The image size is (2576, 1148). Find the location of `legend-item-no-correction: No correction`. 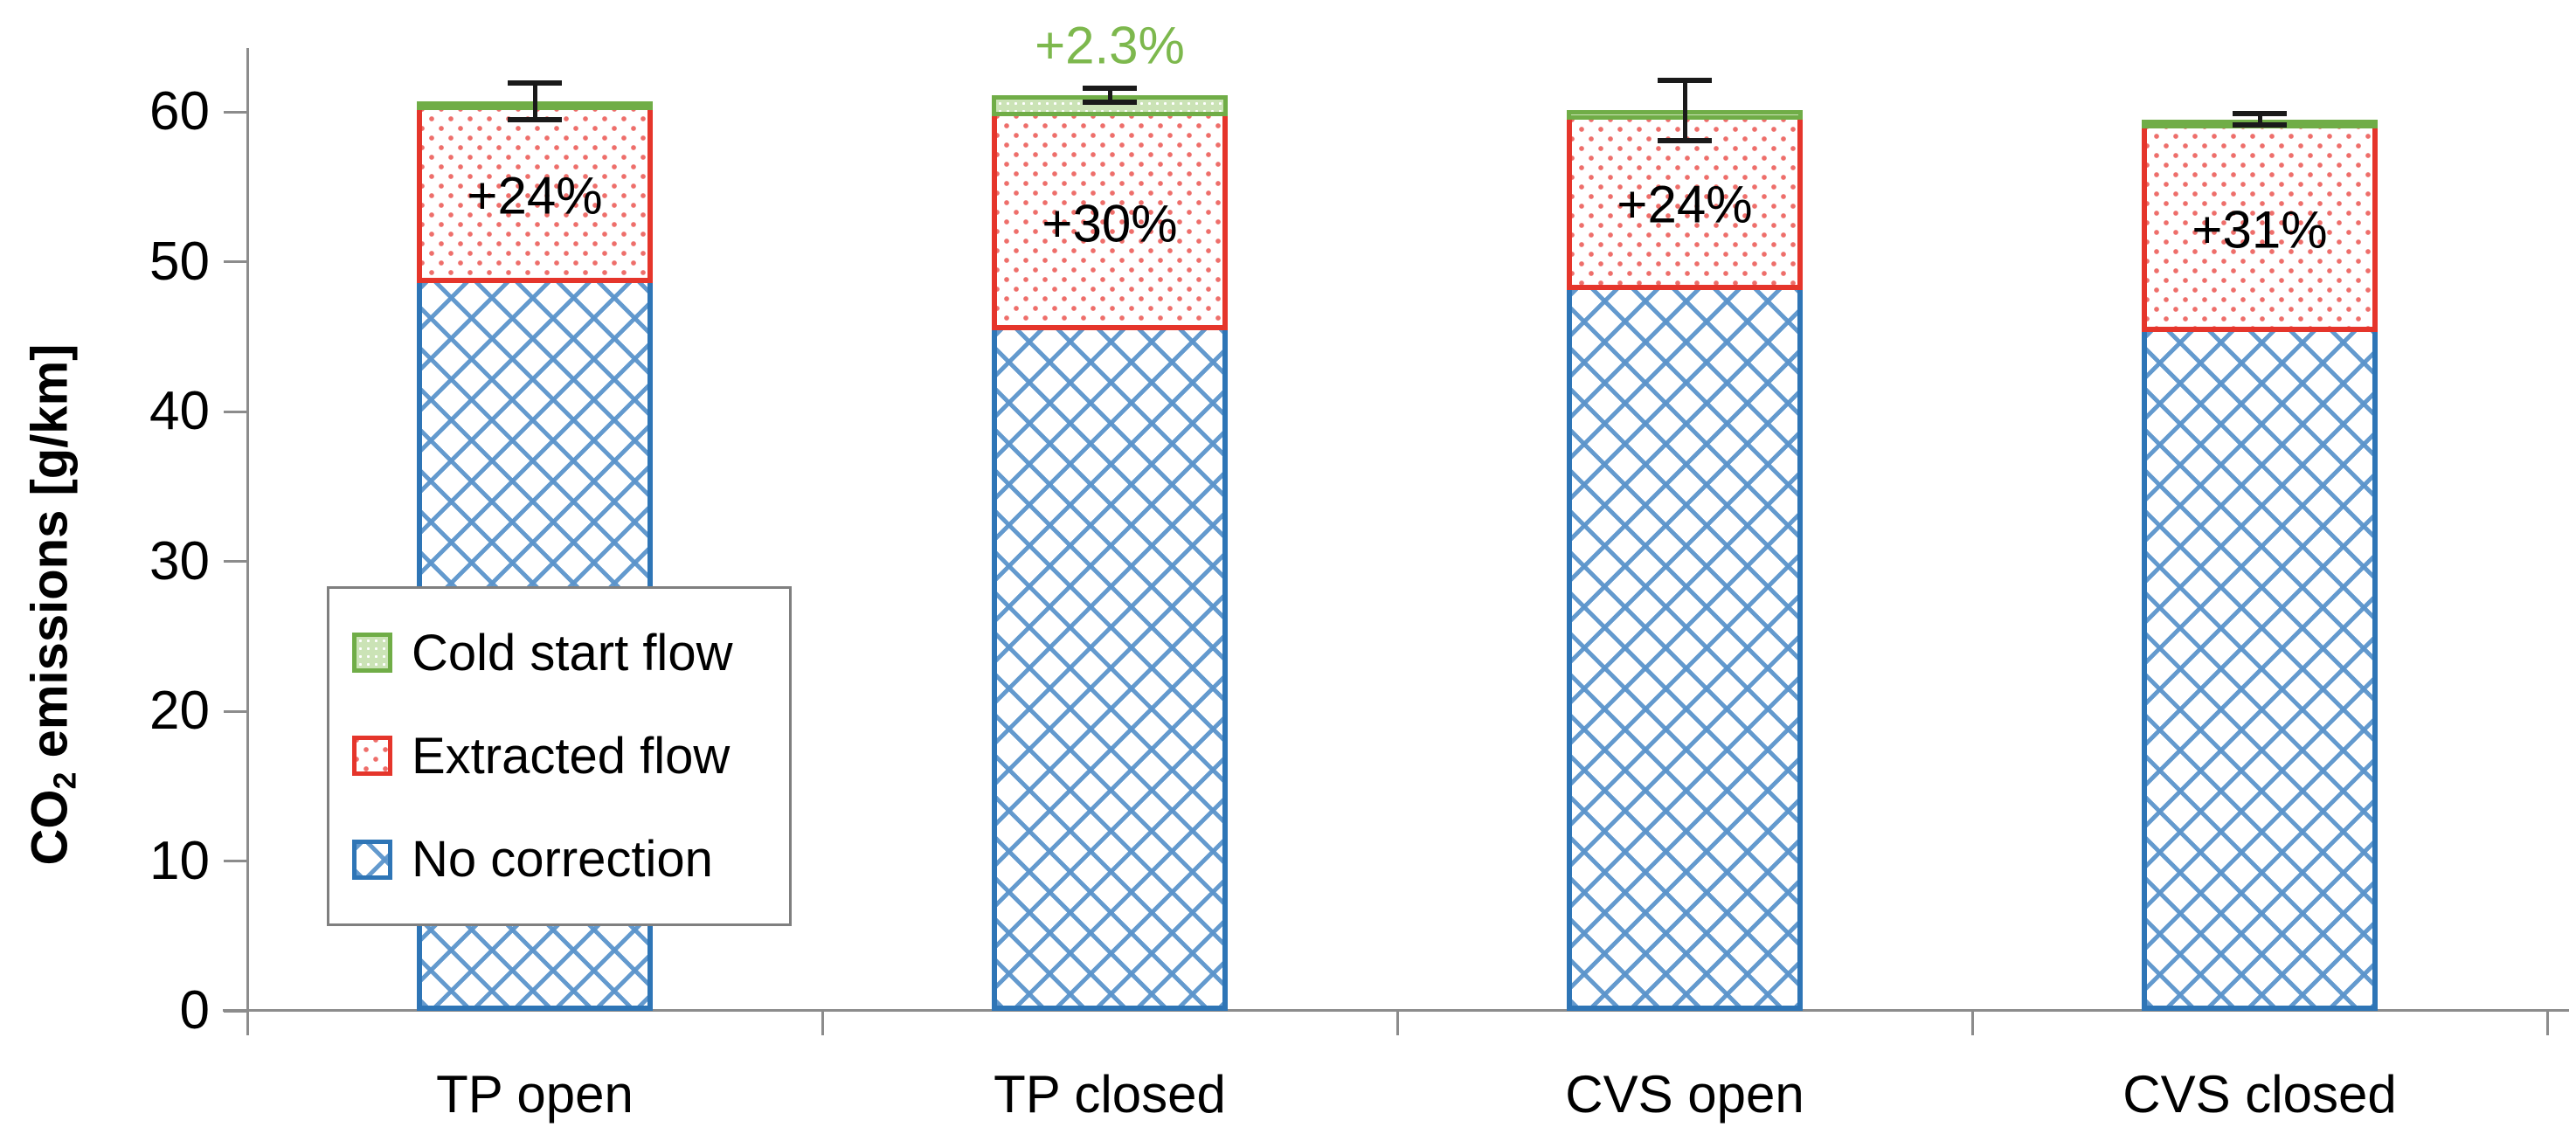

legend-item-no-correction: No correction is located at coordinates (570, 859).